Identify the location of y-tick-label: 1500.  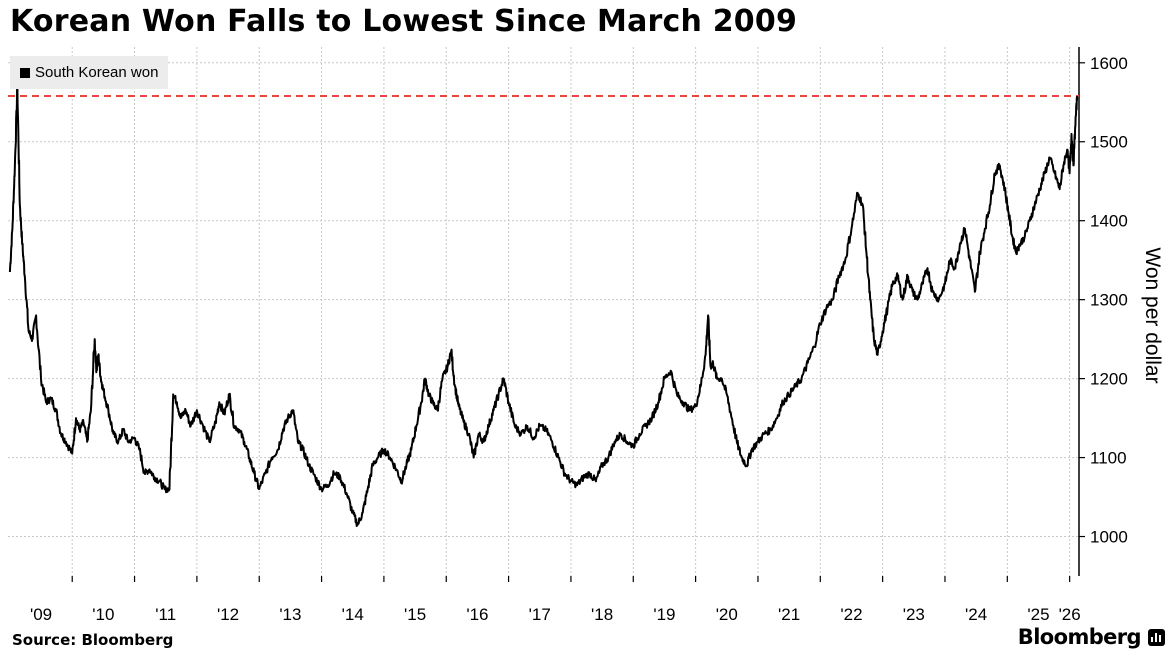
(1109, 142).